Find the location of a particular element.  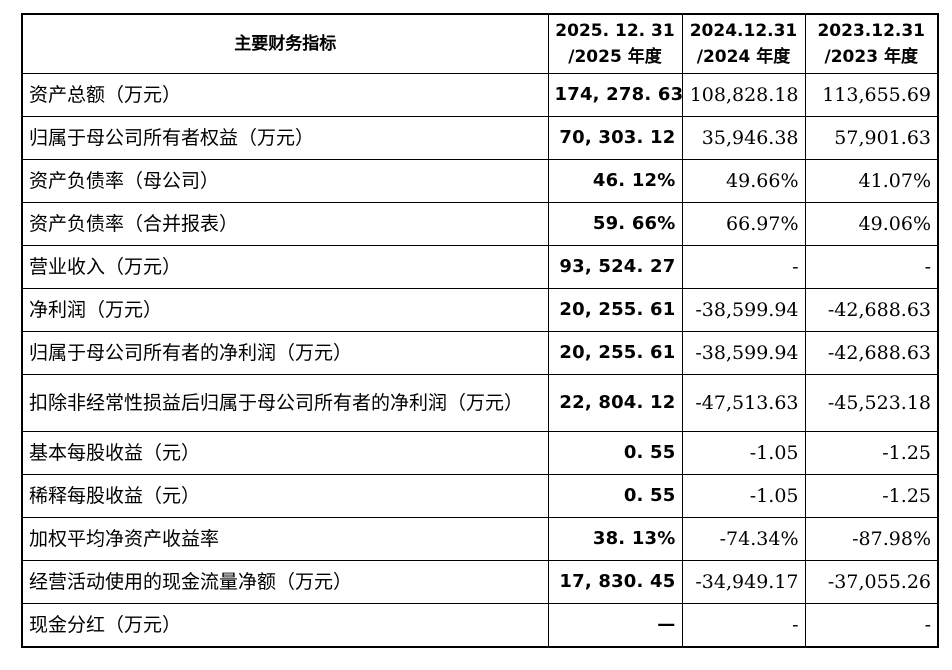

value-2024: 49.66% is located at coordinates (743, 181).